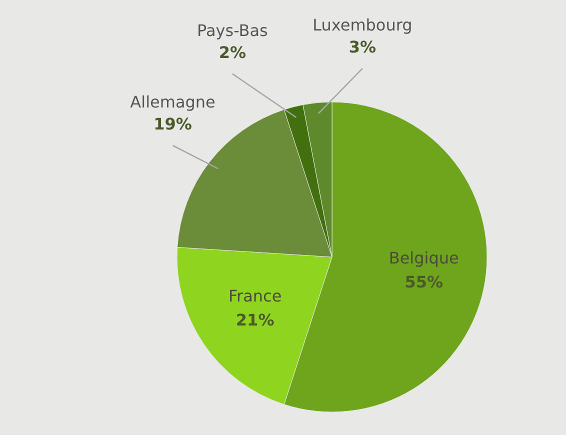 This screenshot has width=566, height=435. Describe the element at coordinates (232, 30) in the screenshot. I see `slice-label: Pays-Bas` at that location.